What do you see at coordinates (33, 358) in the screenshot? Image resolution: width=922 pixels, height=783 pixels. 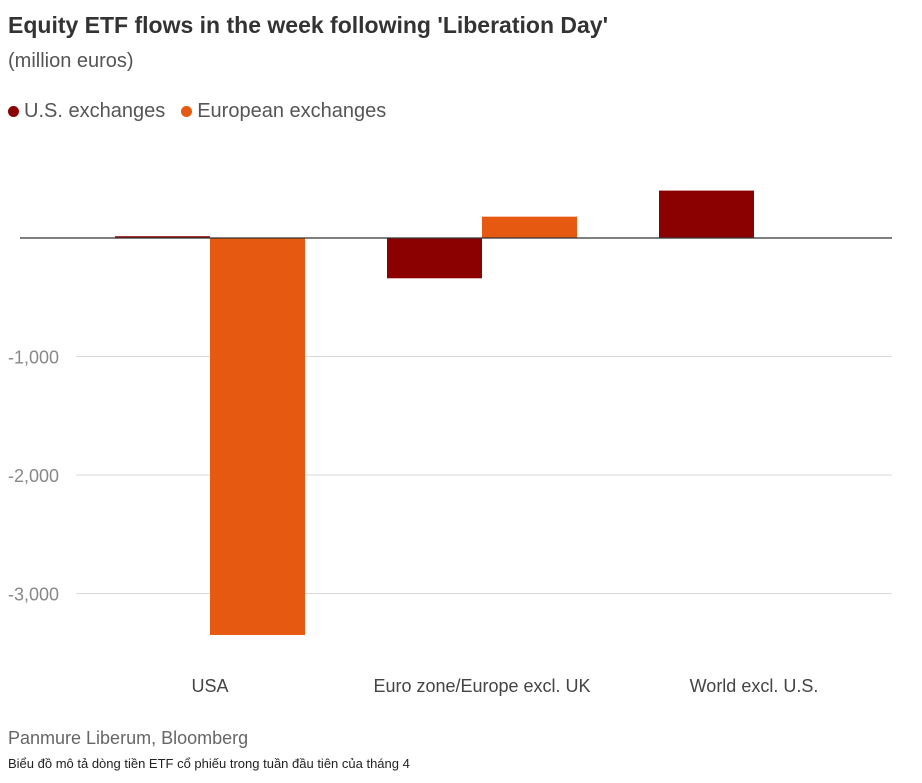 I see `y-tick-label: -1,000` at bounding box center [33, 358].